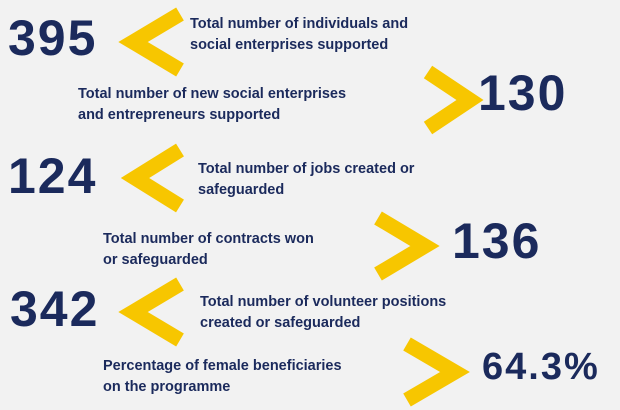 The width and height of the screenshot is (620, 410). Describe the element at coordinates (306, 169) in the screenshot. I see `stat-label: Total number of jobs created or` at that location.